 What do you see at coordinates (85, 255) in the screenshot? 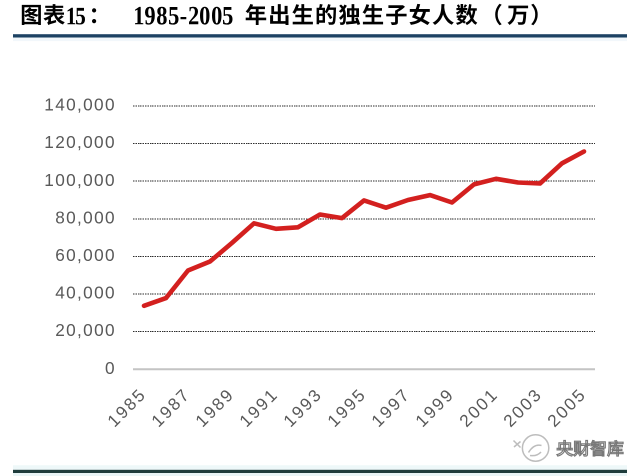
I see `svg-text: 60,000` at bounding box center [85, 255].